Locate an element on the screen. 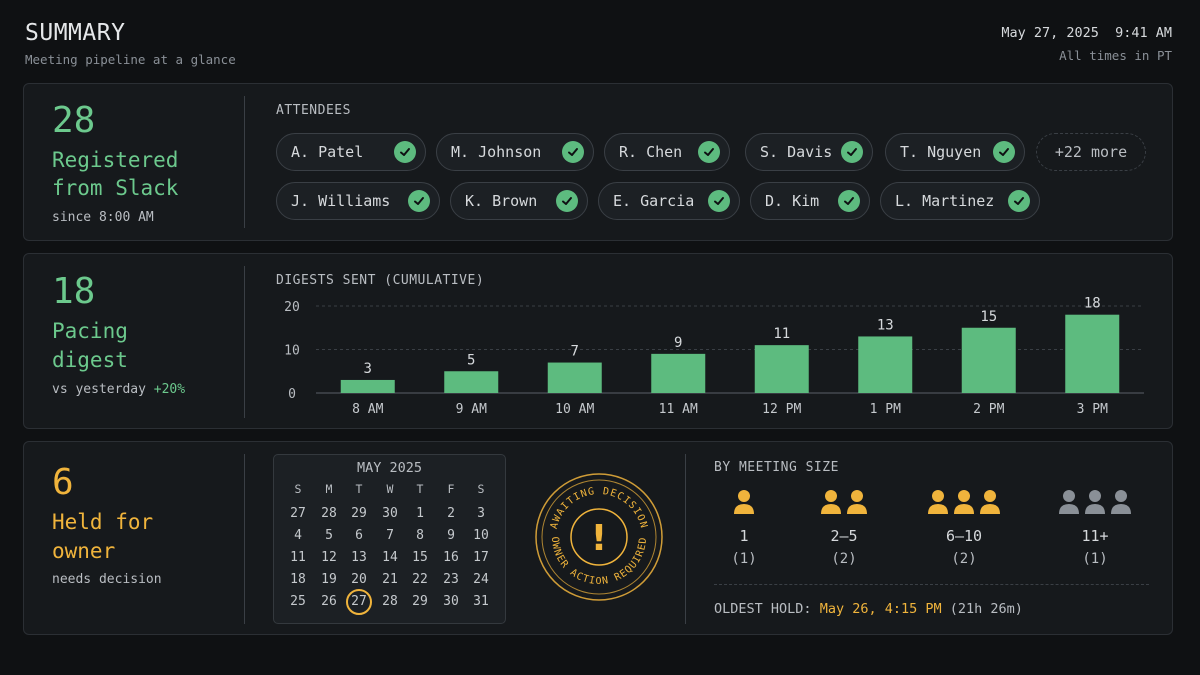 Image resolution: width=1200 pixels, height=675 pixels. x-tick-label: 2 PM is located at coordinates (988, 409).